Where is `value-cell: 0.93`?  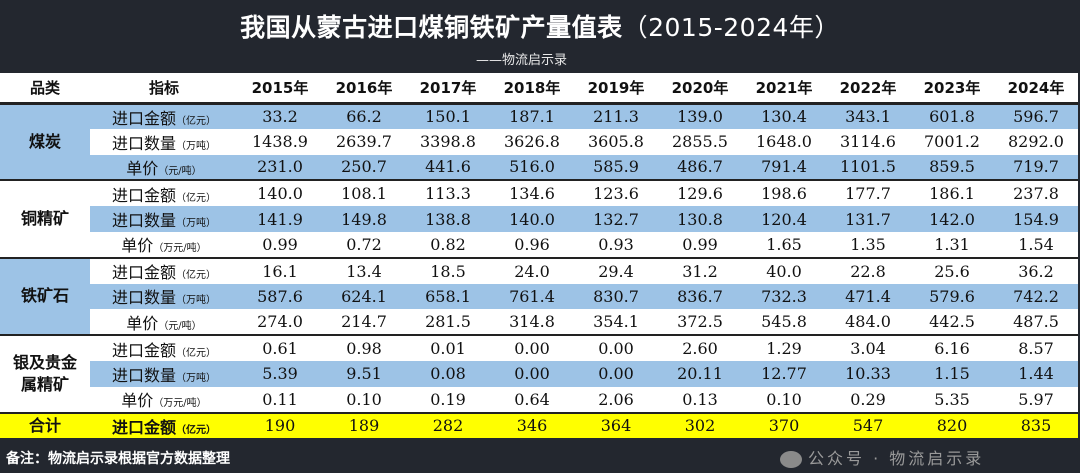 value-cell: 0.93 is located at coordinates (616, 245).